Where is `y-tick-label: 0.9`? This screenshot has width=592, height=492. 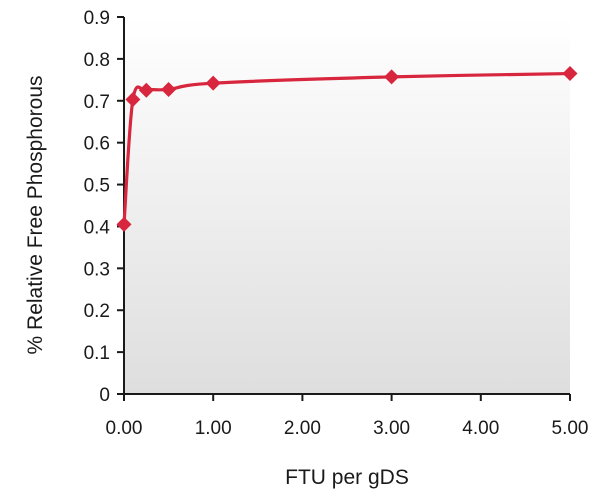
y-tick-label: 0.9 is located at coordinates (97, 18).